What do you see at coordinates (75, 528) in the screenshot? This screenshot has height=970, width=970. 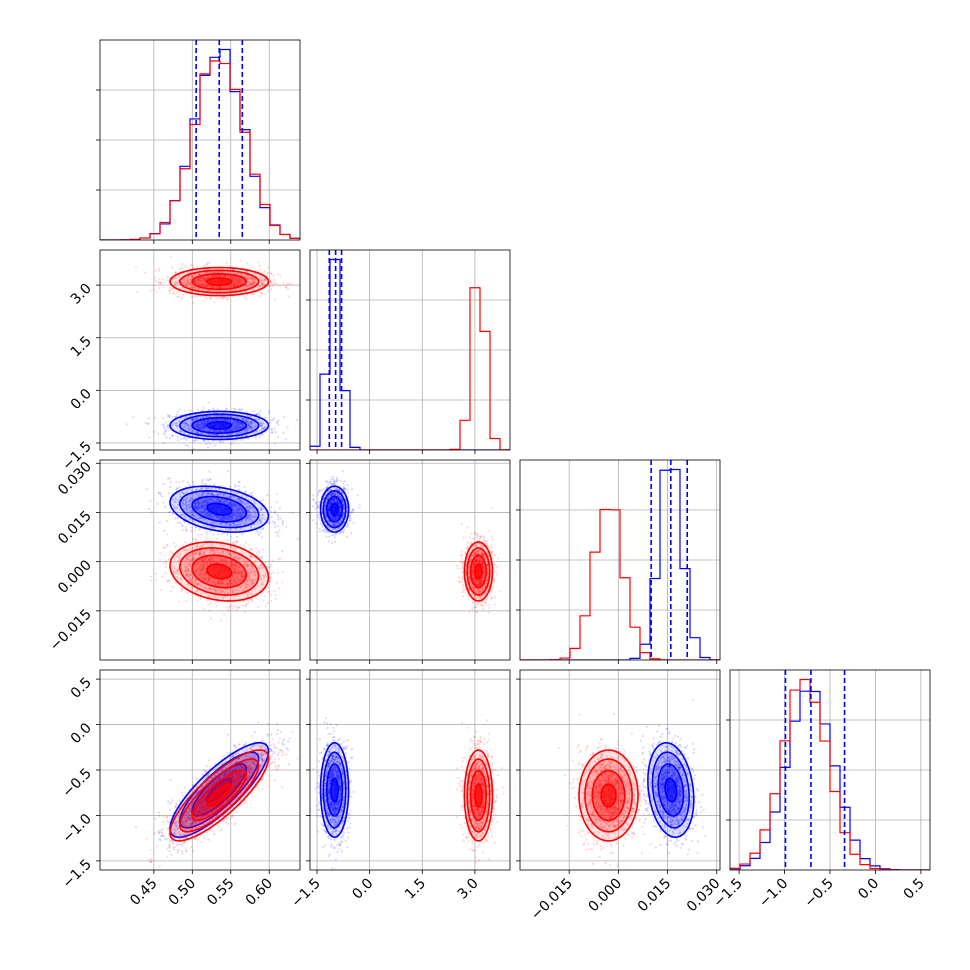 I see `y-tick-label: 0.015` at bounding box center [75, 528].